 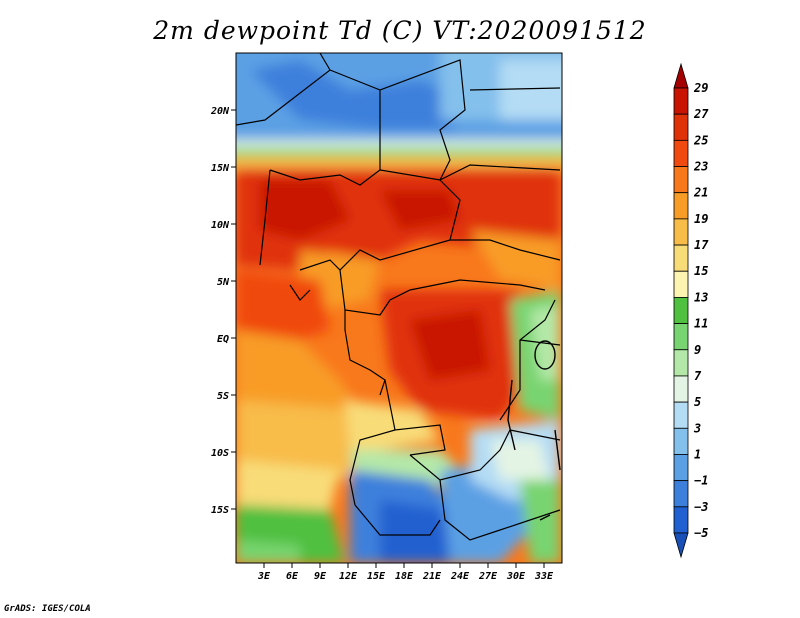 What do you see at coordinates (544, 576) in the screenshot?
I see `lon-label: 33E` at bounding box center [544, 576].